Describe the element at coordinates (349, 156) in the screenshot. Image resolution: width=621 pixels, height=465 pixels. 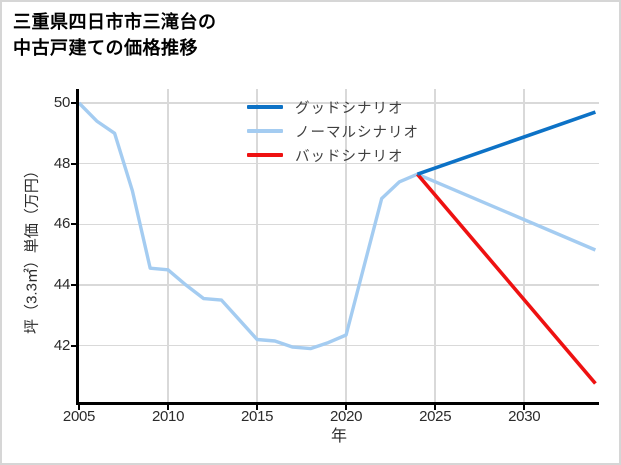
I see `legend-label-bad: バッドシナリオ` at that location.